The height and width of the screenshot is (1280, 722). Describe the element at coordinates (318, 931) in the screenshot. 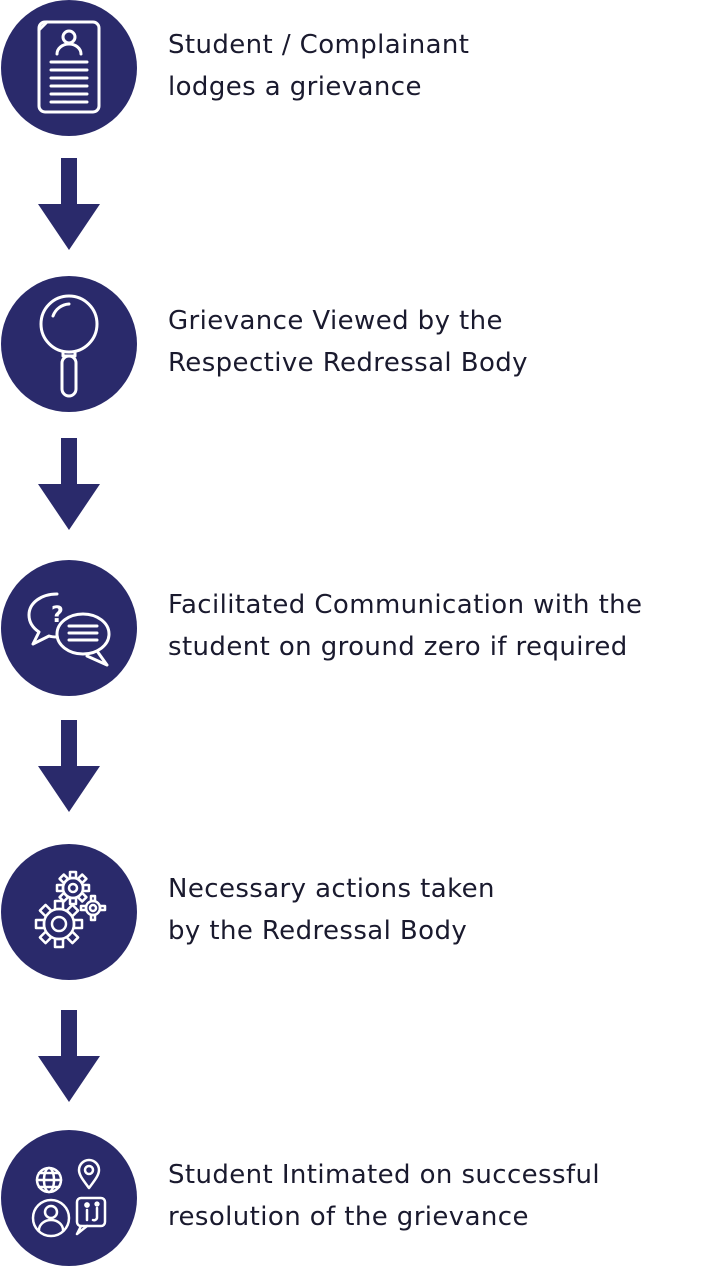

I see `step-4-line-2: by the Redressal Body` at that location.